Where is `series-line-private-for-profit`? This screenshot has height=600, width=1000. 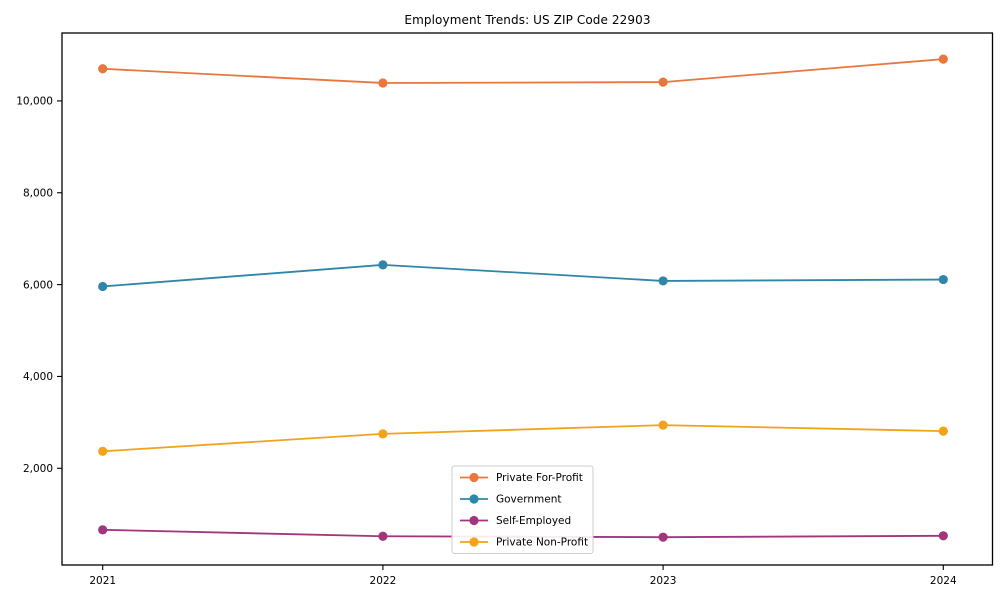
series-line-private-for-profit is located at coordinates (523, 71).